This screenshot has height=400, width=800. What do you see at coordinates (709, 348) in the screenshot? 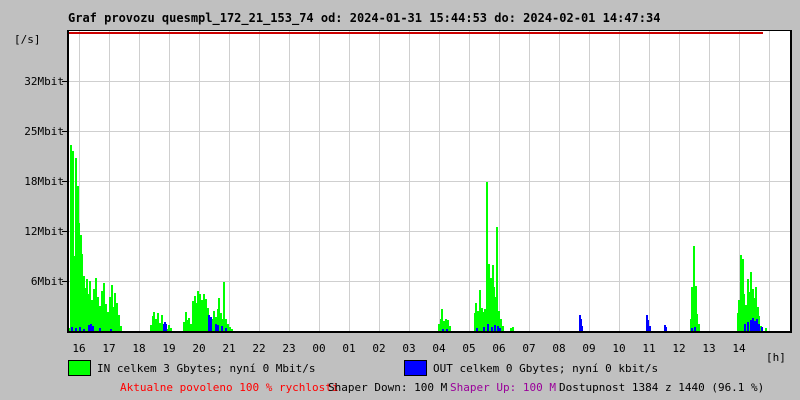
I see `x-axis-hour-label: 13` at bounding box center [709, 348].